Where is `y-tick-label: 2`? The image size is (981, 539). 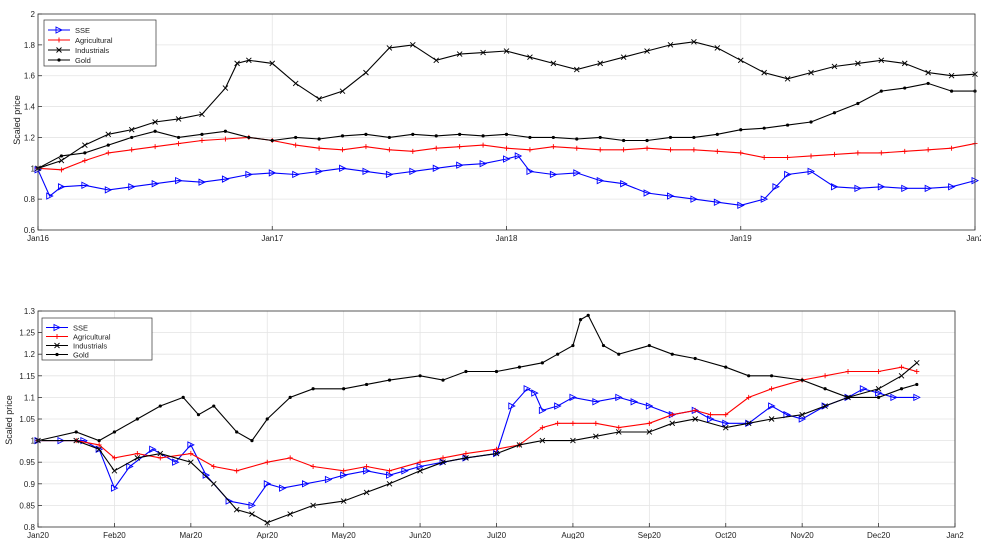 y-tick-label: 2 is located at coordinates (33, 14).